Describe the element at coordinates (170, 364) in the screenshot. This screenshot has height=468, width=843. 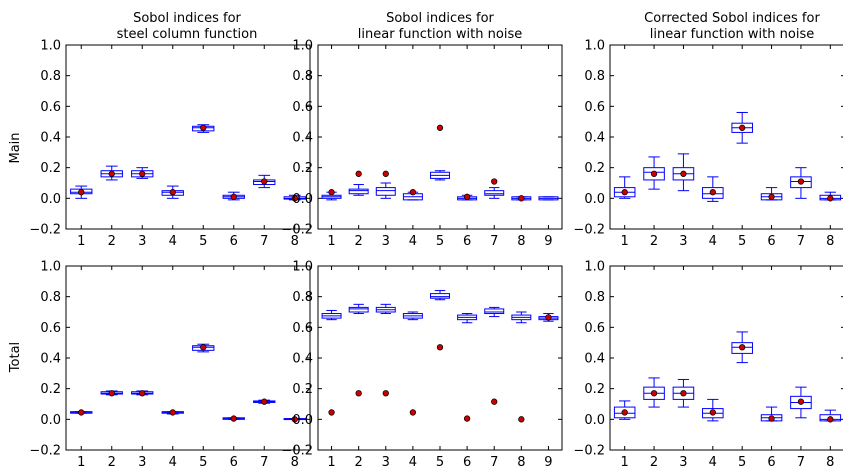
I see `panel-4: −0.2 0.0 0.2 0.4 0.6 0.8 1.0 1 2 3 4 5 6 7 8` at that location.